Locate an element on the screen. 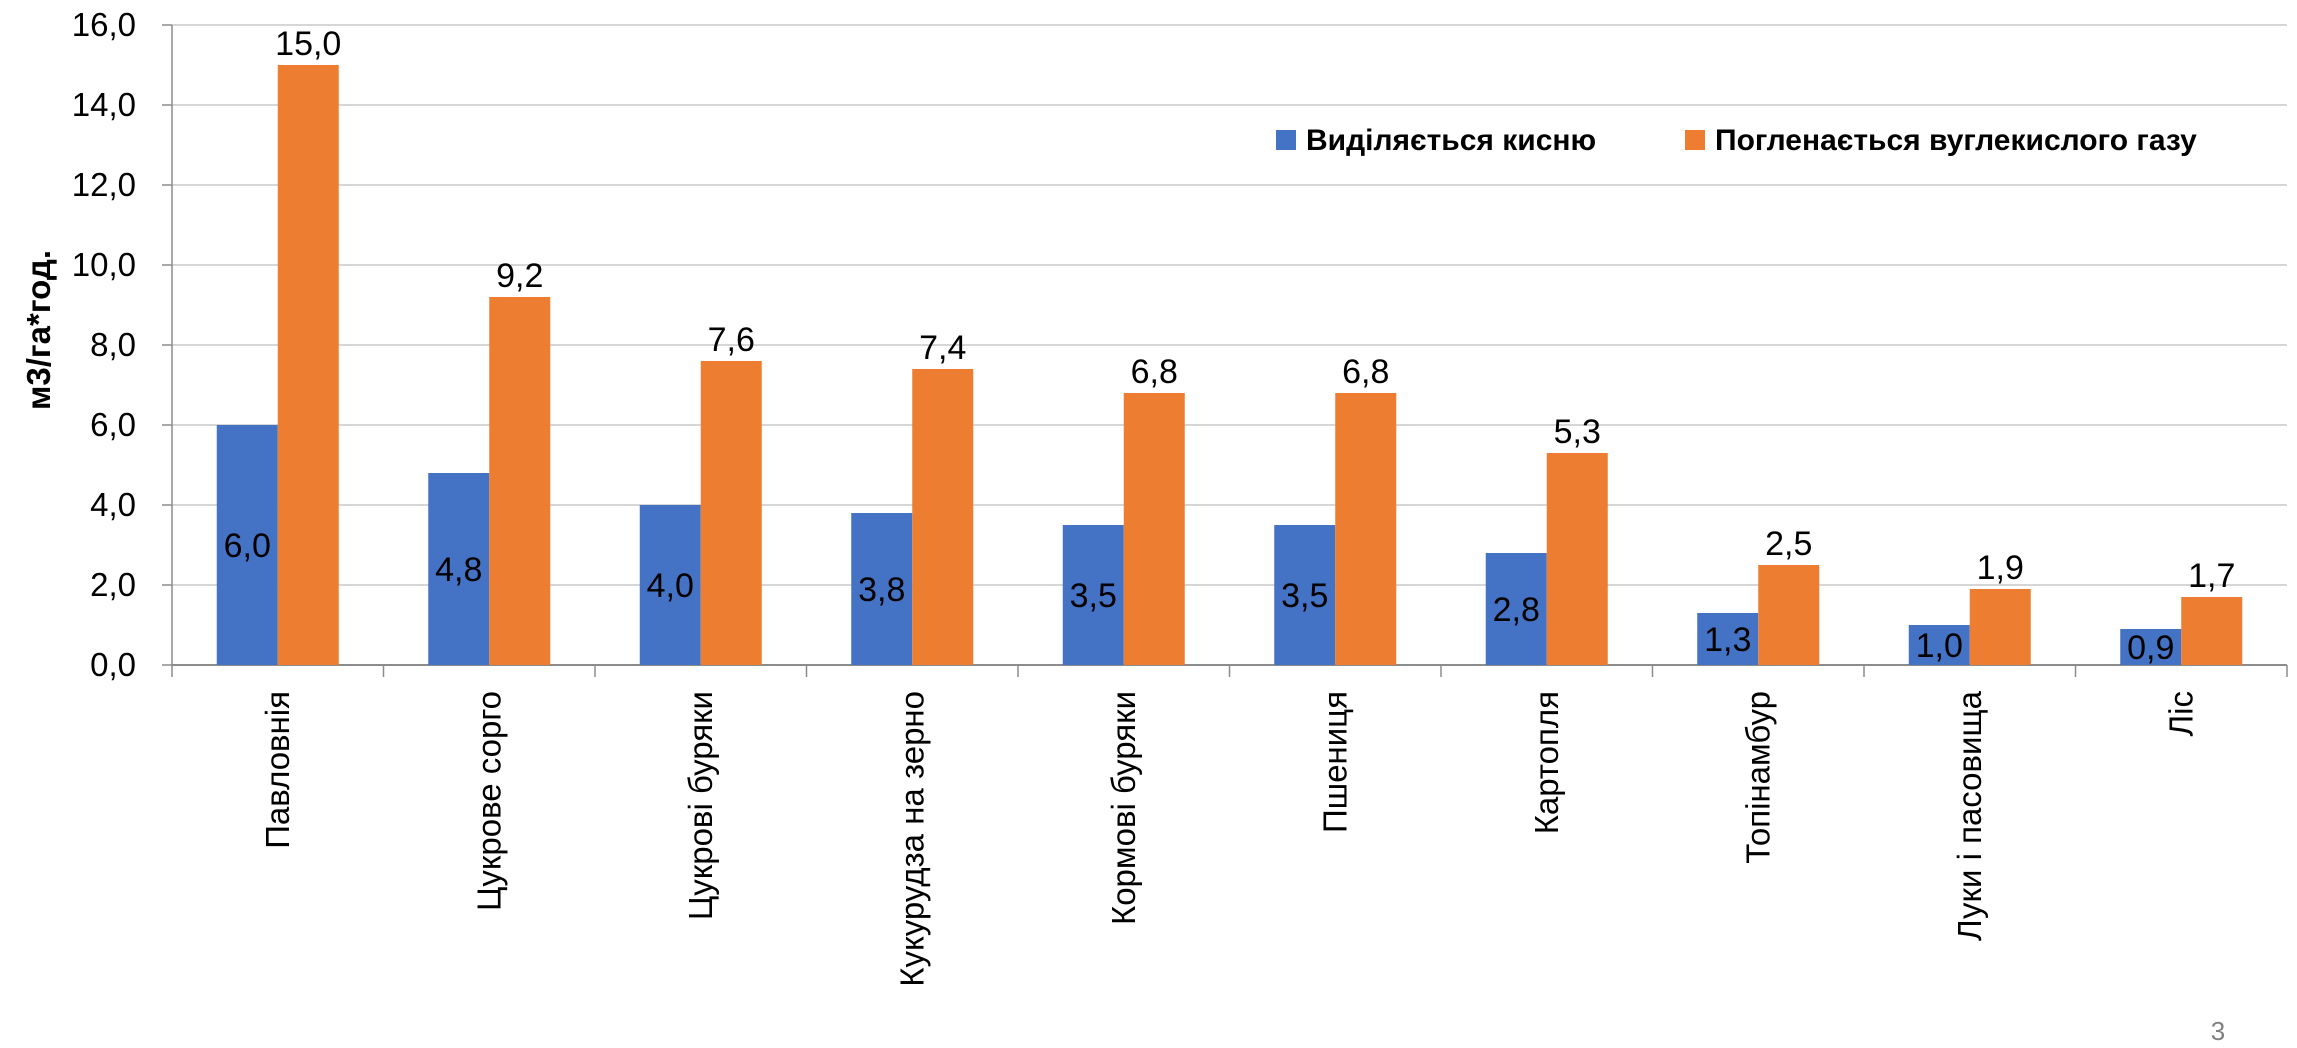 This screenshot has width=2297, height=1048. data-label-oxygen: 1,0 is located at coordinates (1939, 646).